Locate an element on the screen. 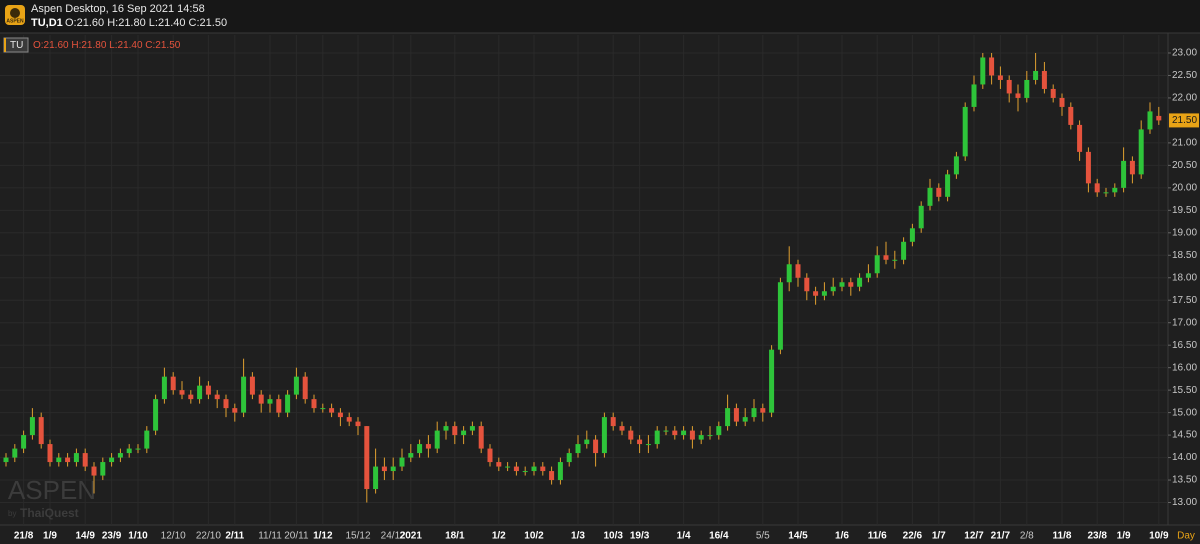 This screenshot has height=544, width=1200. last-price-box is located at coordinates (1184, 120).